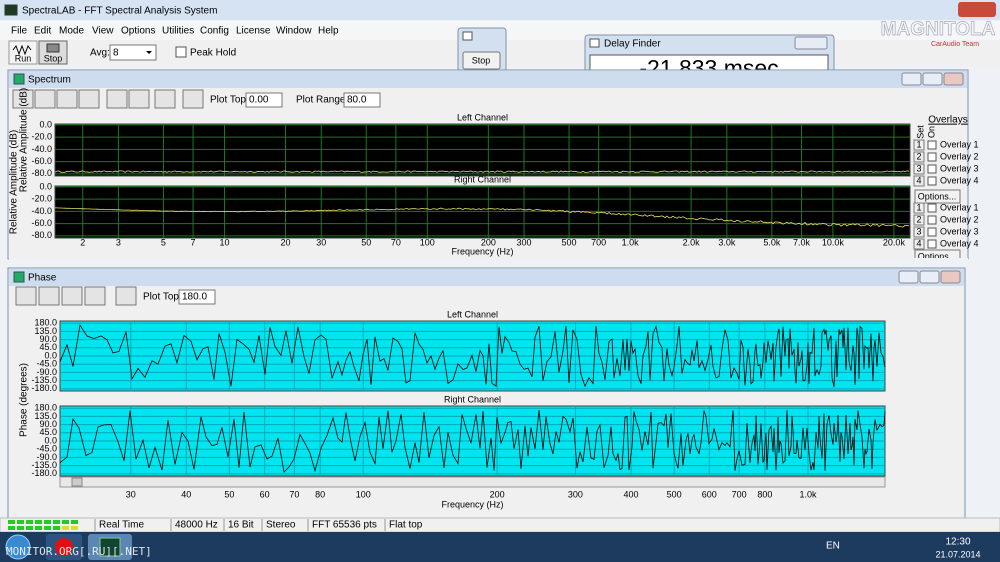  I want to click on x-tick-label: 10.0k, so click(833, 242).